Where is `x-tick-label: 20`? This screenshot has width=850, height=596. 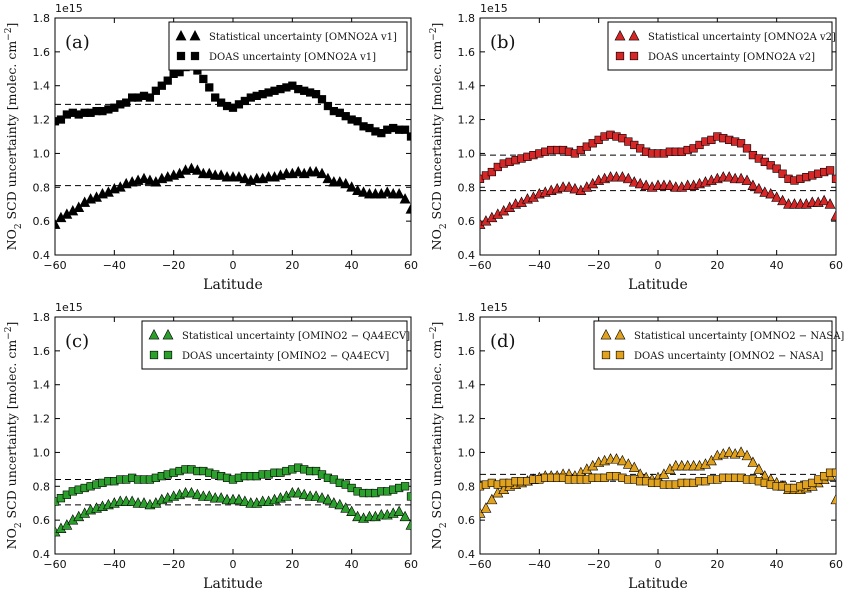
x-tick-label: 20 is located at coordinates (717, 265).